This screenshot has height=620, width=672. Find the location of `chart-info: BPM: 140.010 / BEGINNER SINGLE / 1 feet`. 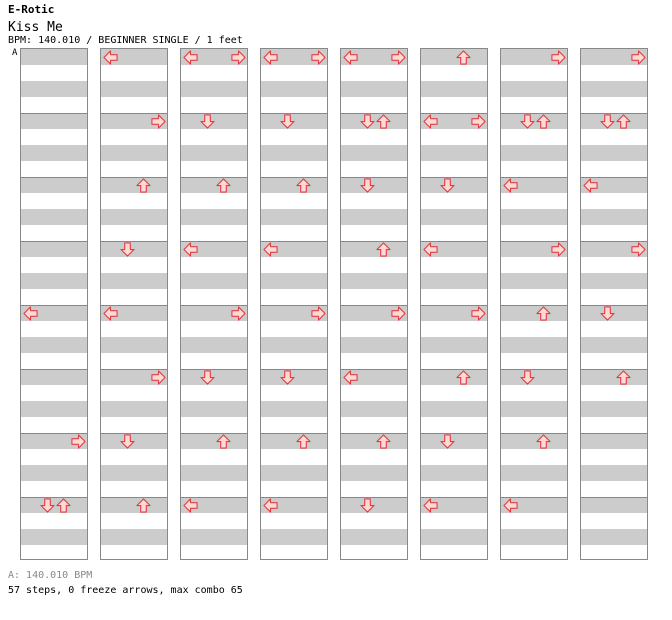

chart-info: BPM: 140.010 / BEGINNER SINGLE / 1 feet is located at coordinates (125, 40).